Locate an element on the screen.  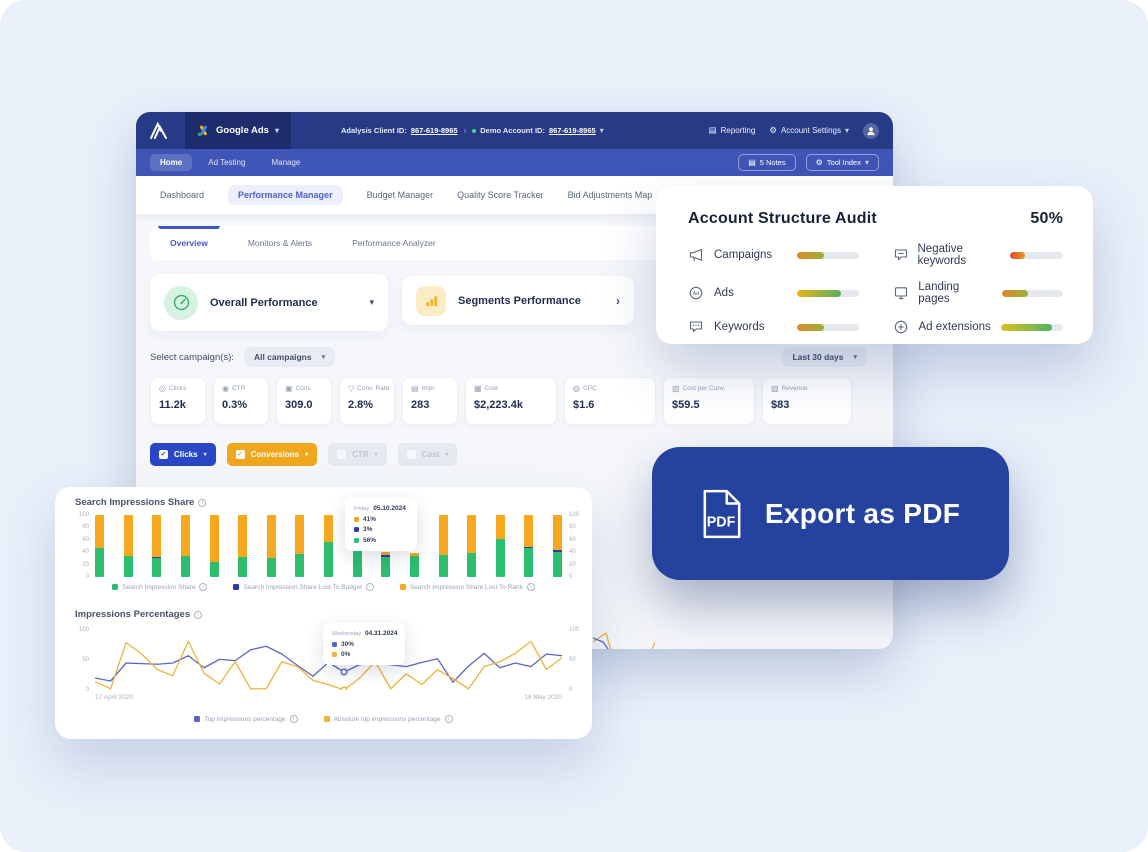
campaign-select: All campaigns ▾ is located at coordinates (289, 357).